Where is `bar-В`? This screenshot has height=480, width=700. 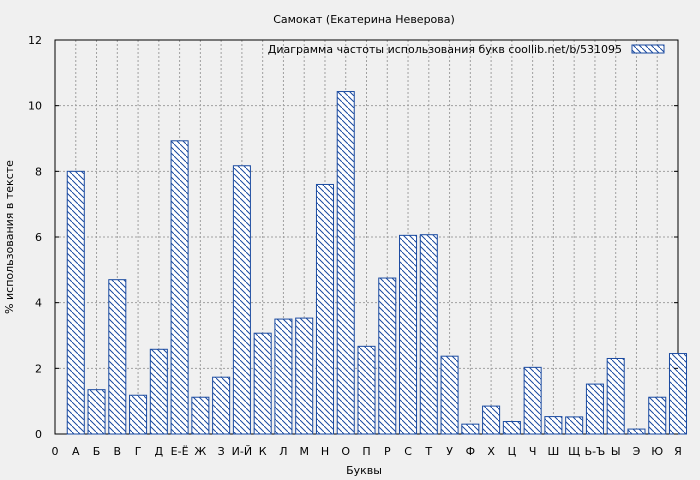 bar-В is located at coordinates (117, 357).